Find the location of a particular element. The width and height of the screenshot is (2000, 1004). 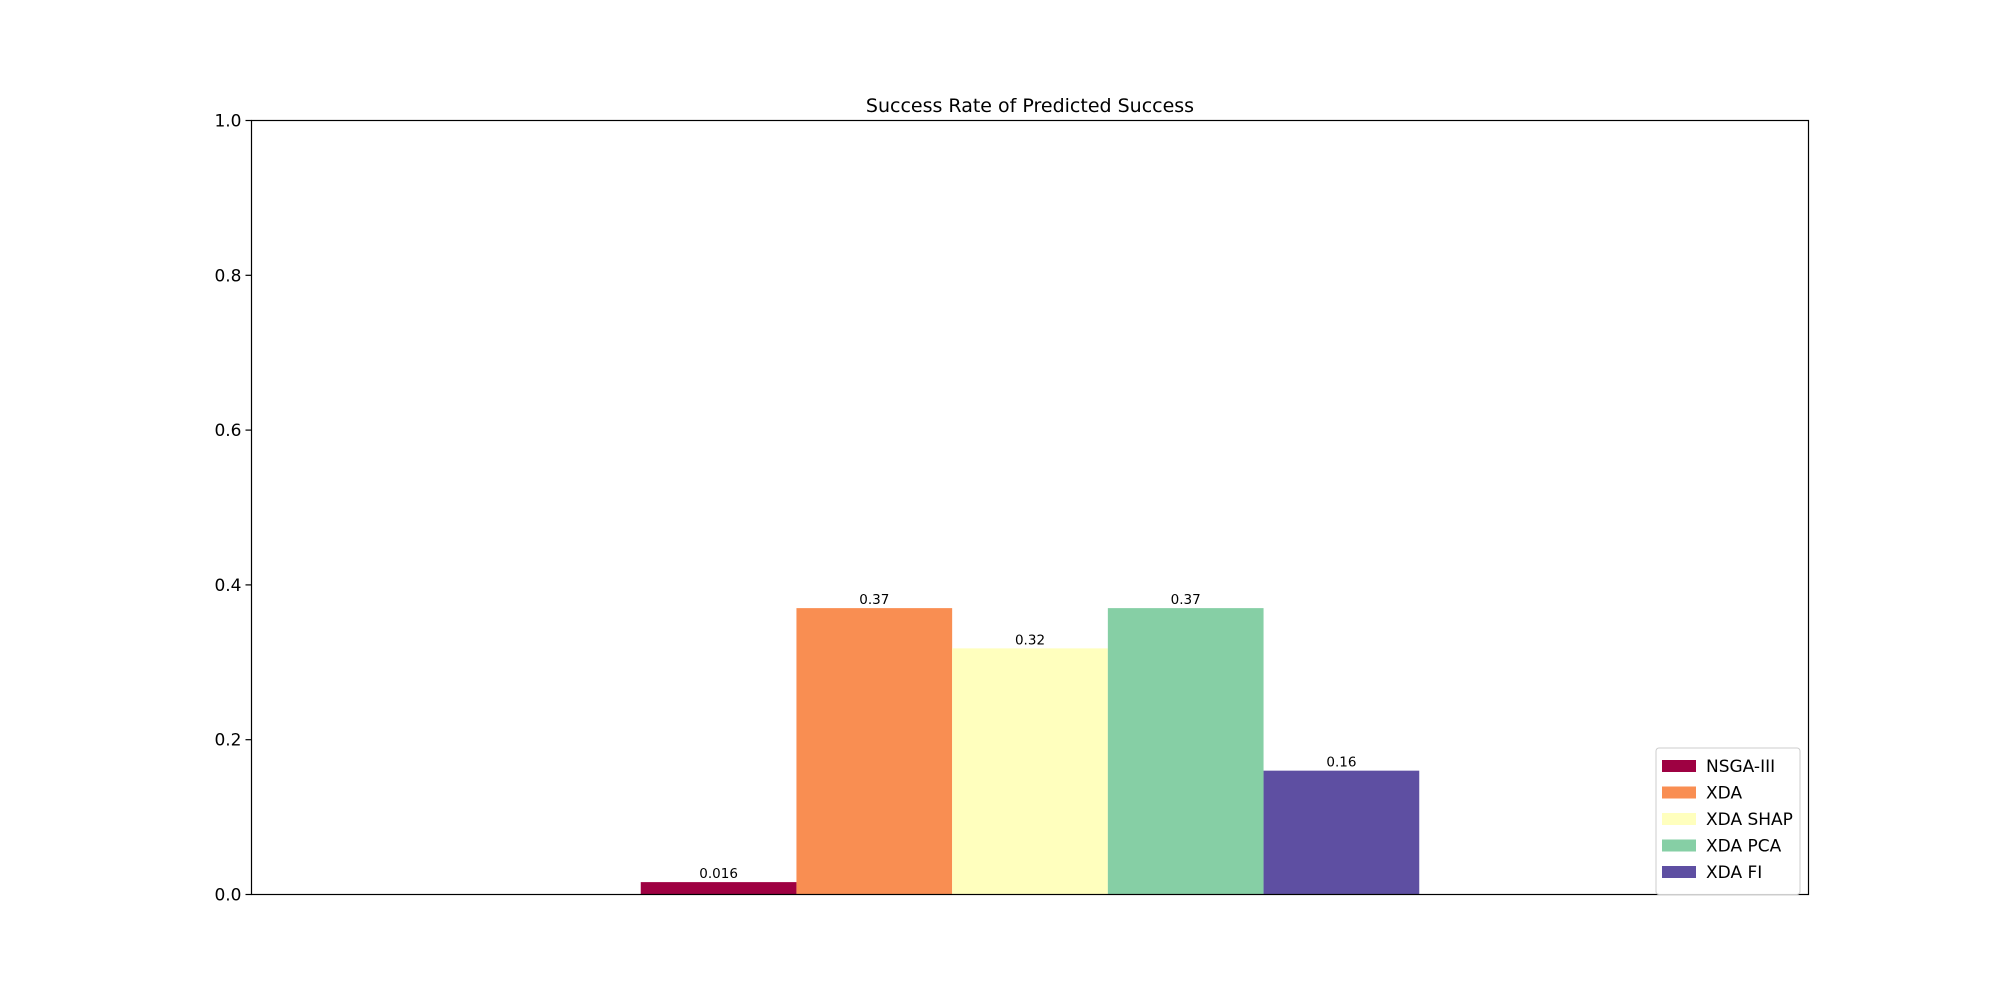

data-label-nsga-iii: 0.016 is located at coordinates (718, 874).